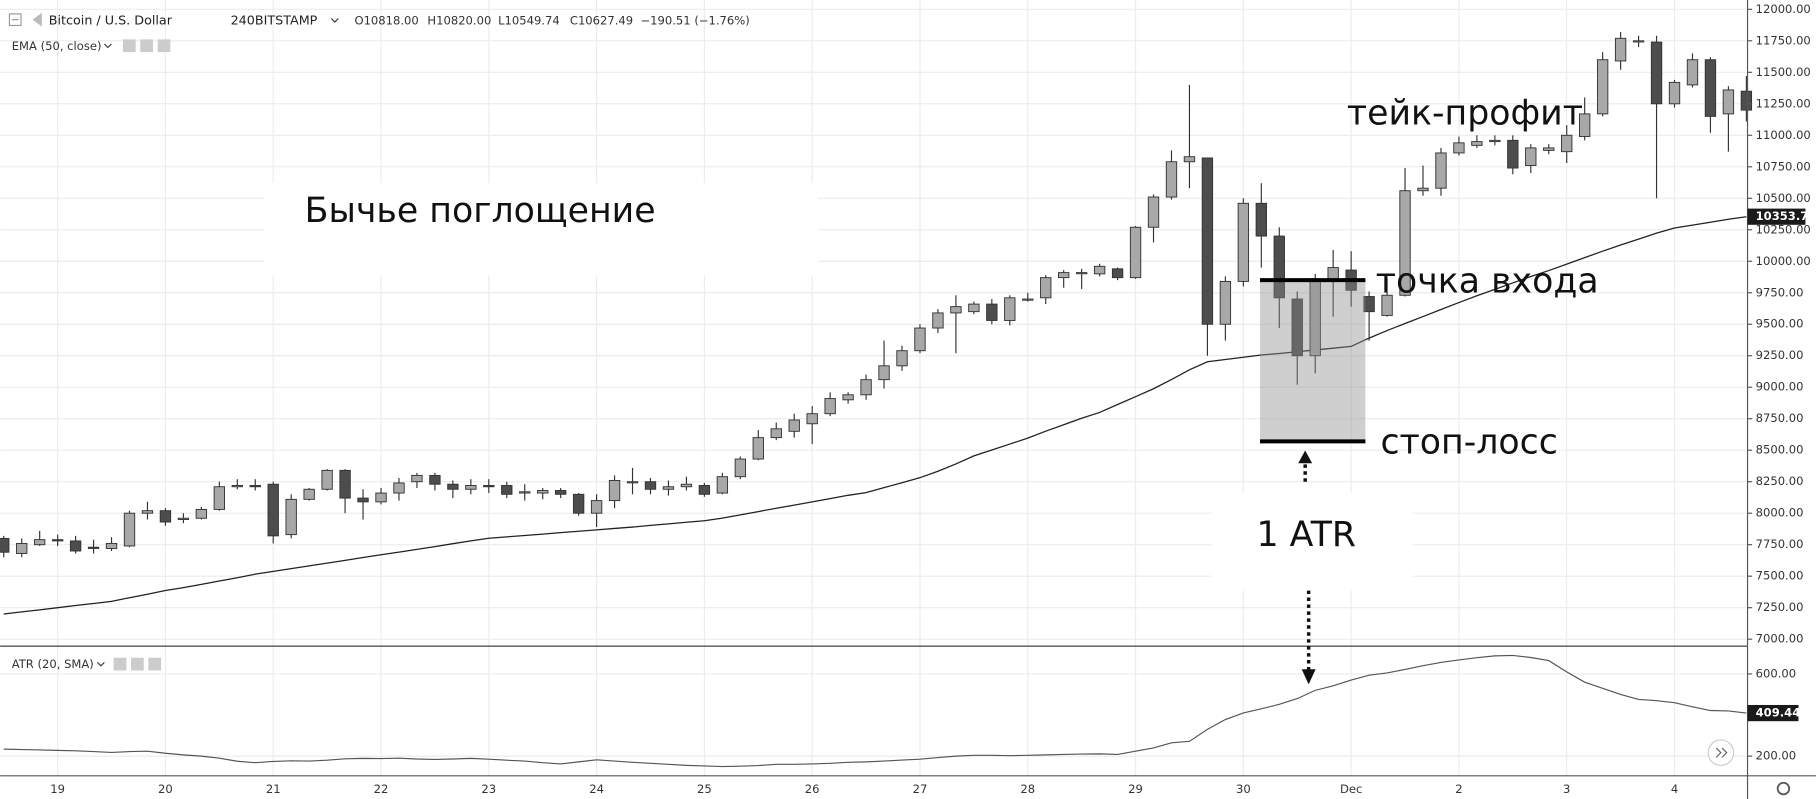  Describe the element at coordinates (1780, 513) in the screenshot. I see `y-tick-label: 8000.00` at that location.